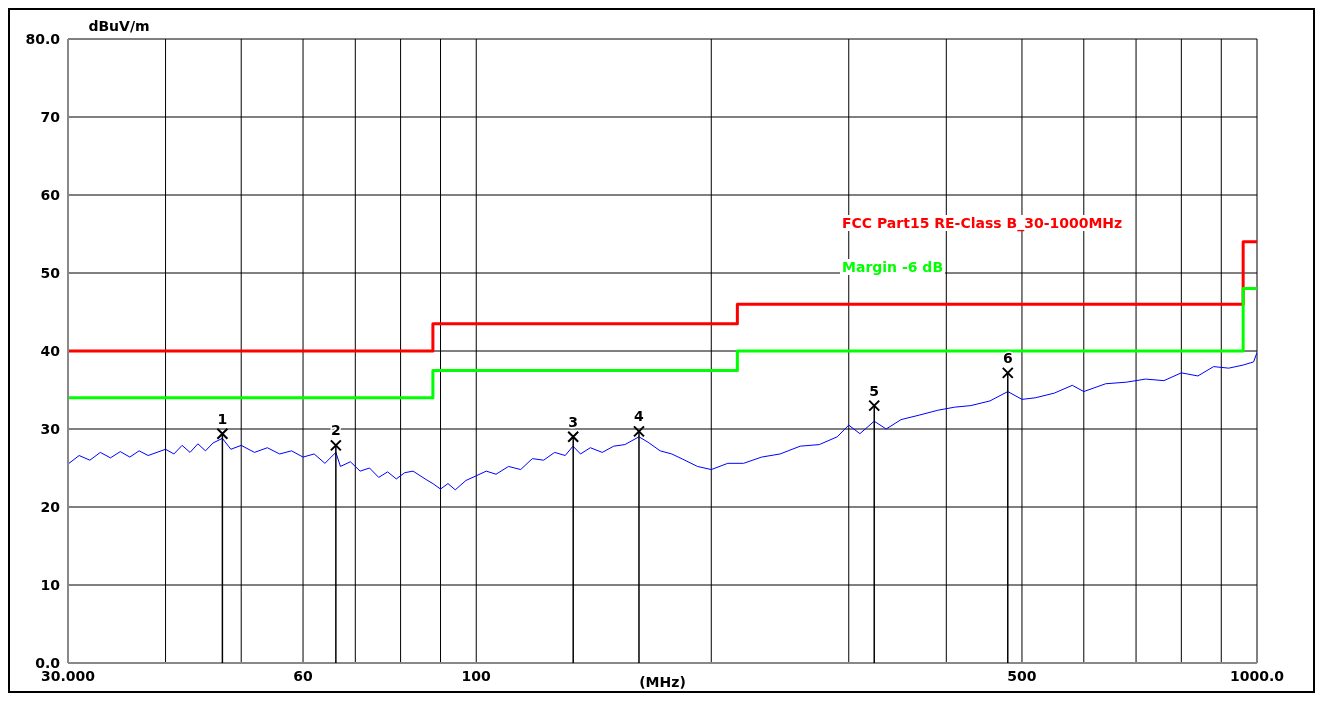  What do you see at coordinates (43, 38) in the screenshot?
I see `y-tick-label: 80.0` at bounding box center [43, 38].